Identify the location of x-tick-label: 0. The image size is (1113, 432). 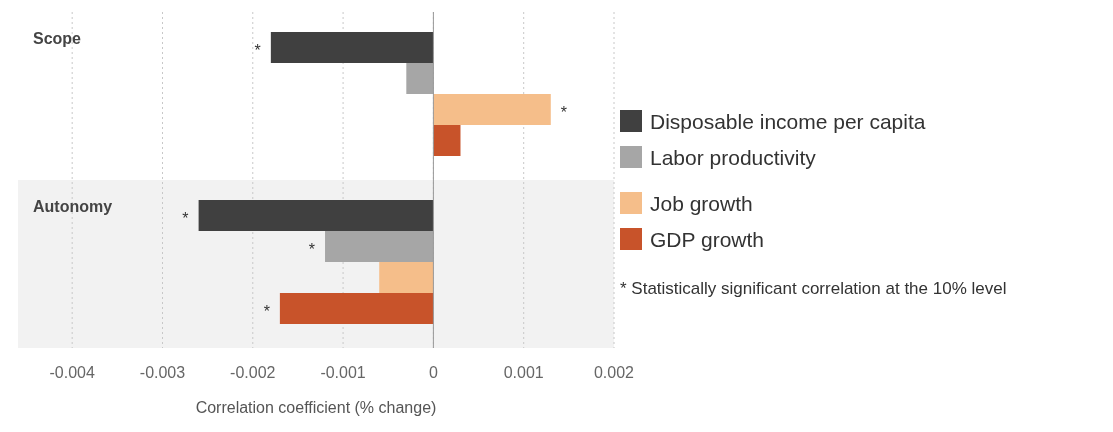
(433, 372).